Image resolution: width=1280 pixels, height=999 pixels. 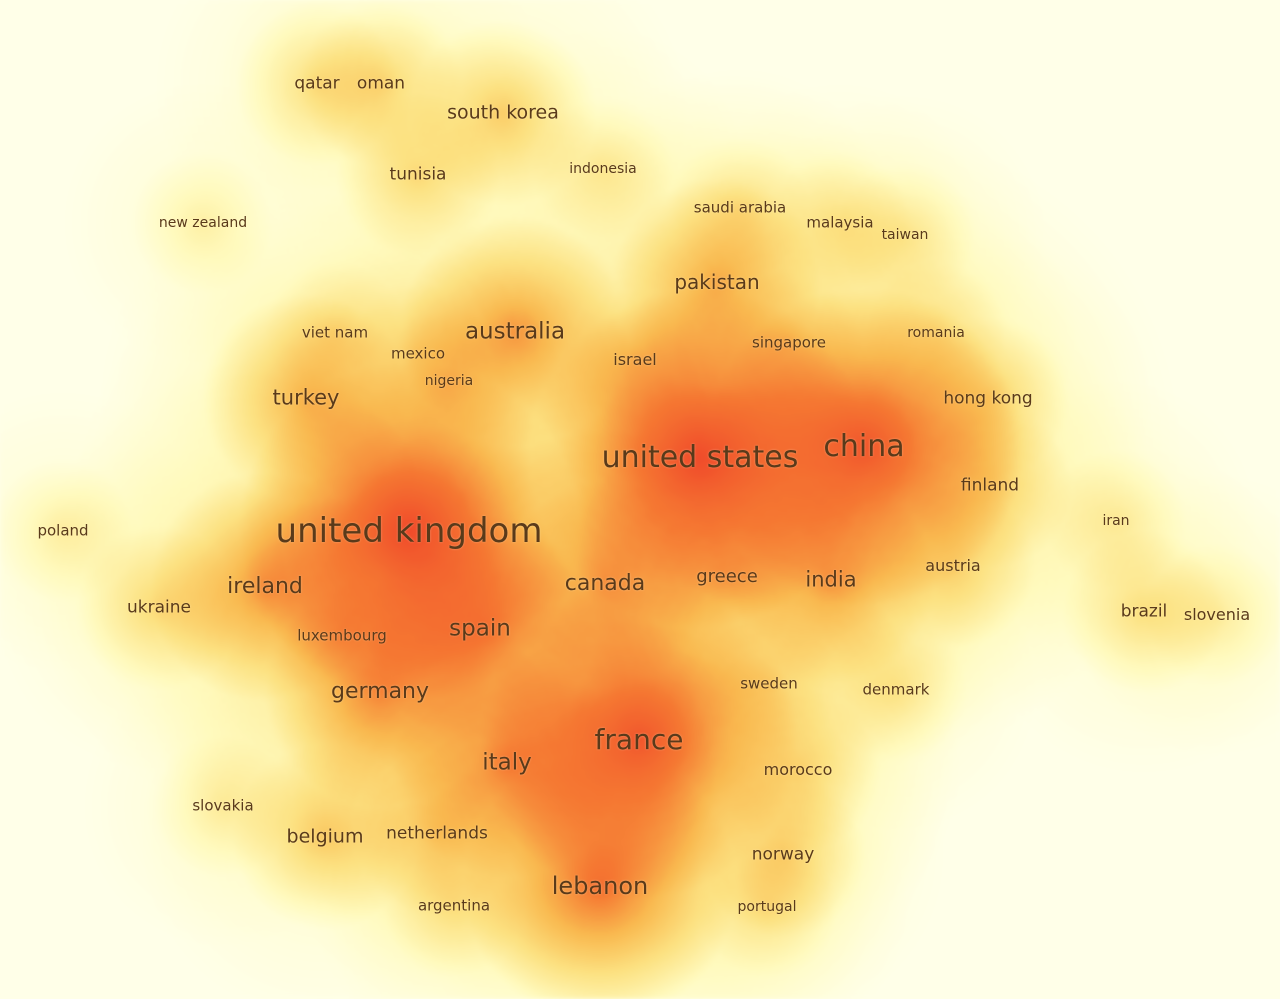 I want to click on country-label-india: india, so click(x=831, y=579).